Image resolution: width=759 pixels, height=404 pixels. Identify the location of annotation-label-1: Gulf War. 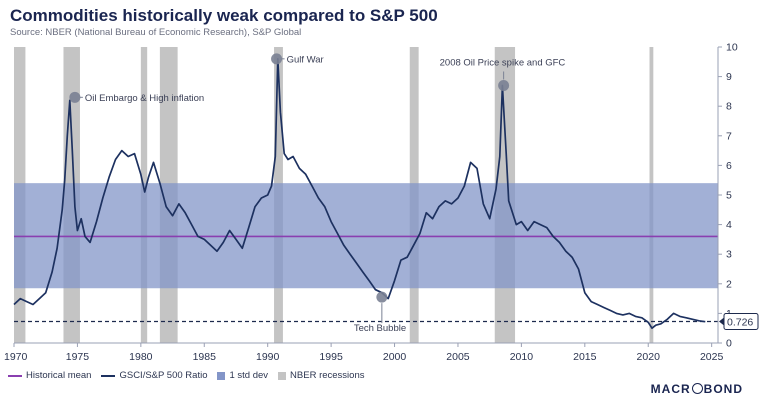
(305, 59).